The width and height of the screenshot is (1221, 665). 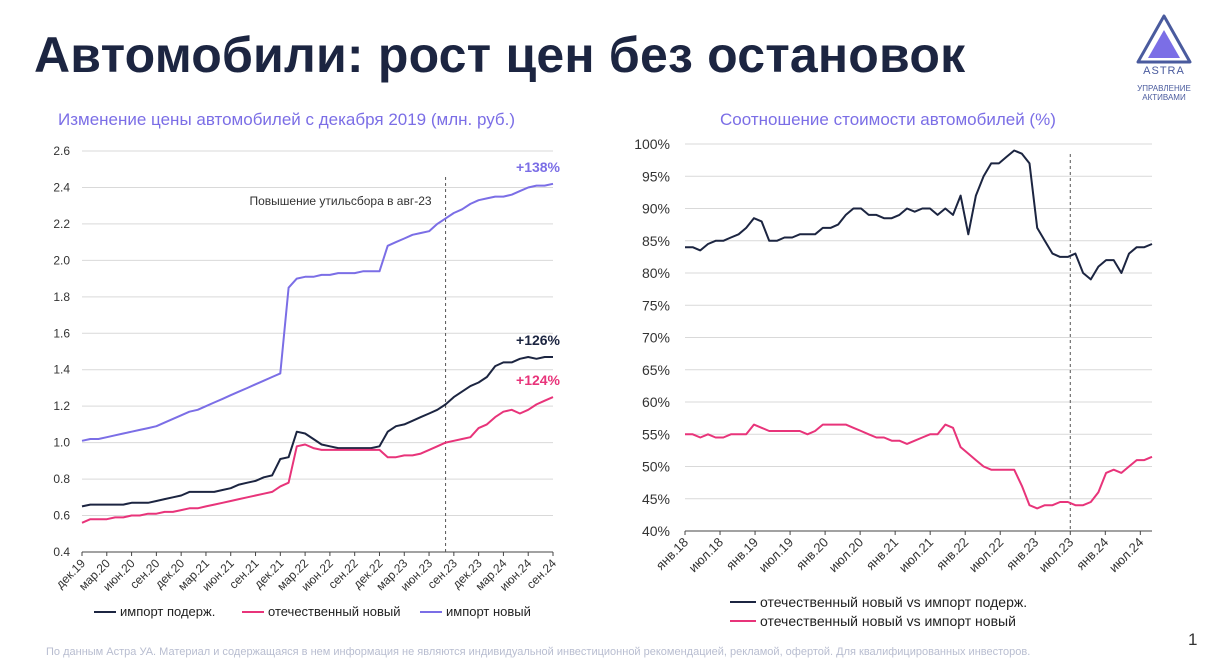 I want to click on y-tick-label: 90%, so click(x=656, y=209).